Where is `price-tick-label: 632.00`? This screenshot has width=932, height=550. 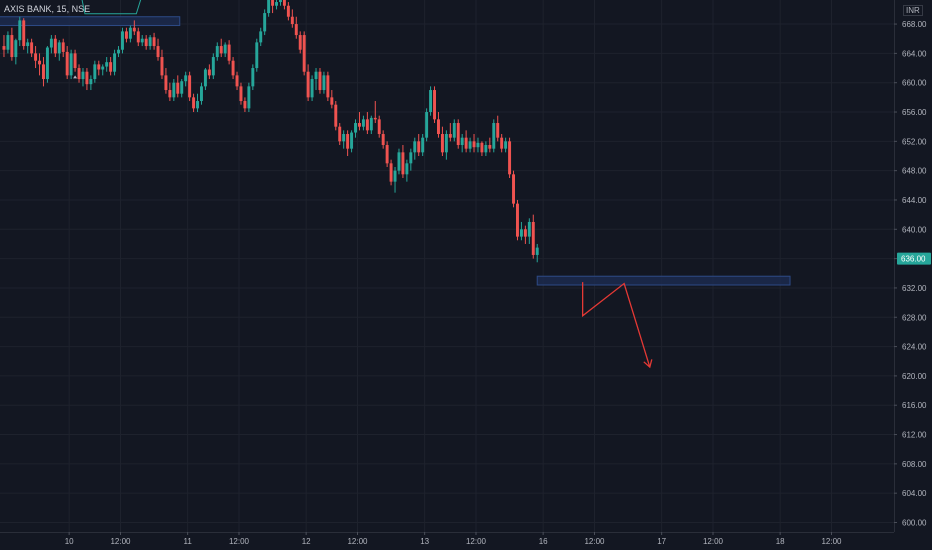
price-tick-label: 632.00 is located at coordinates (914, 288).